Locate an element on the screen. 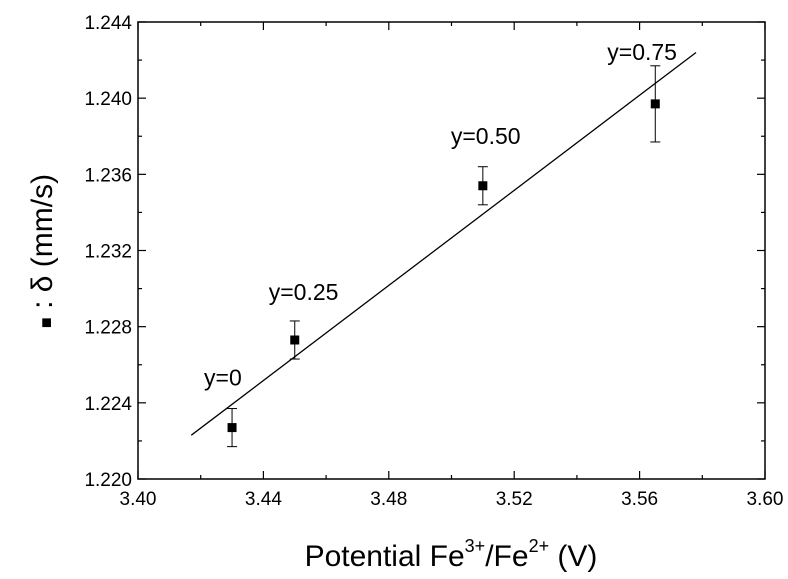 This screenshot has height=579, width=788. y-axis-legend-marker: ■ is located at coordinates (46, 322).